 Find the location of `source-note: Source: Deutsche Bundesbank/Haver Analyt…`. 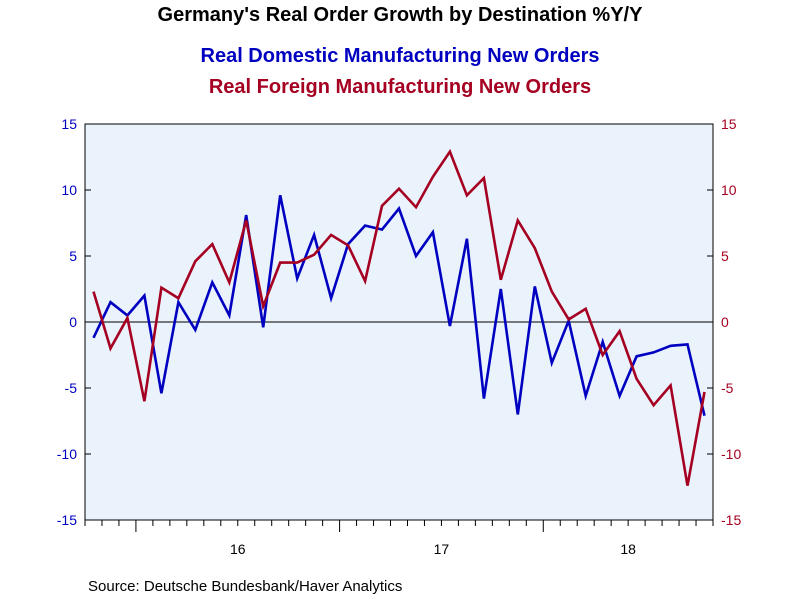

source-note: Source: Deutsche Bundesbank/Haver Analyt… is located at coordinates (245, 586).